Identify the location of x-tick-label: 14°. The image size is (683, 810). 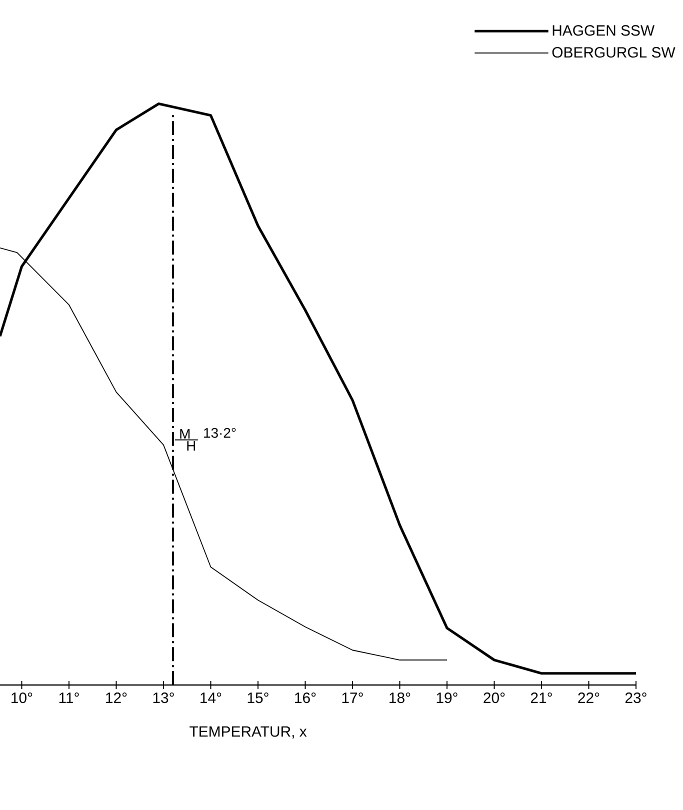
(211, 697).